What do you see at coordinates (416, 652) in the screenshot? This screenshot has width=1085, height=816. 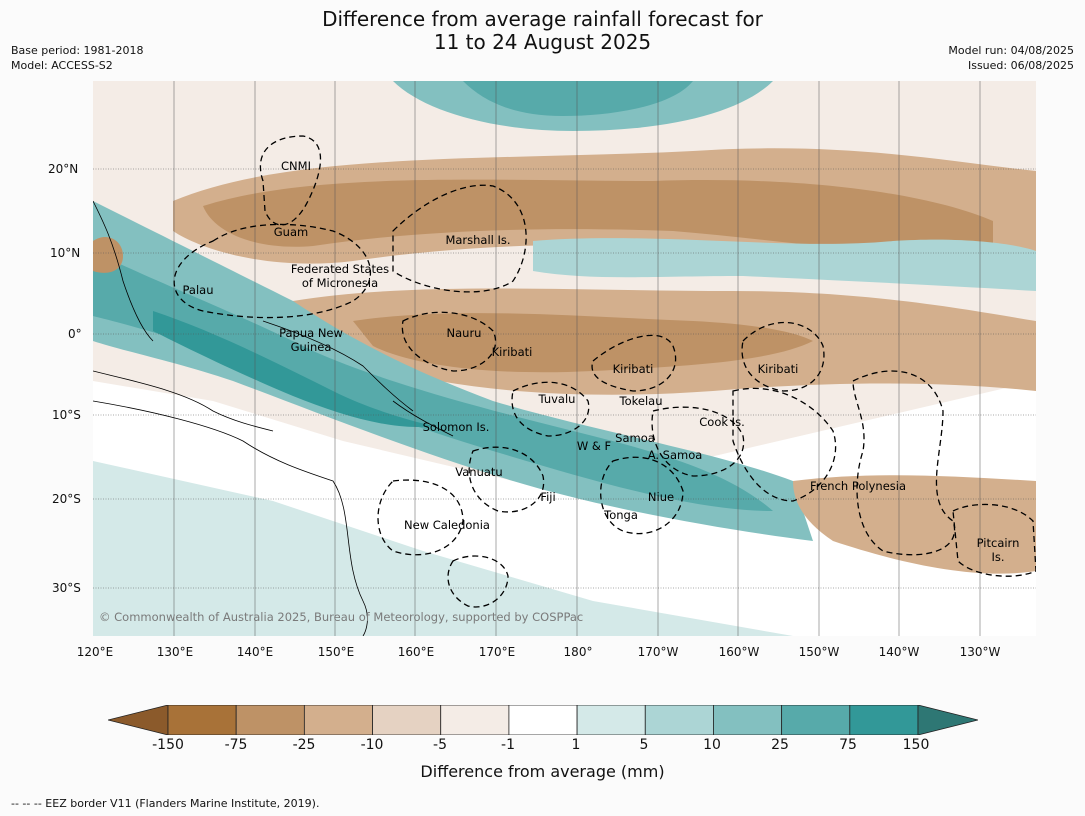 I see `lon-tick: 160°E` at bounding box center [416, 652].